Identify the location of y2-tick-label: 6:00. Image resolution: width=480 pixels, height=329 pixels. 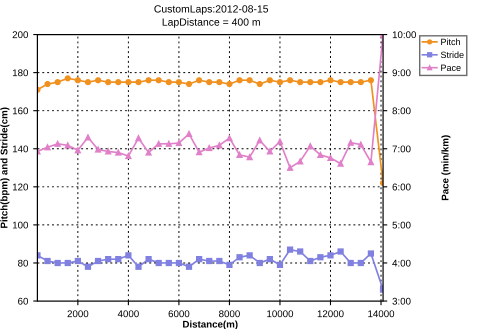
(401, 187).